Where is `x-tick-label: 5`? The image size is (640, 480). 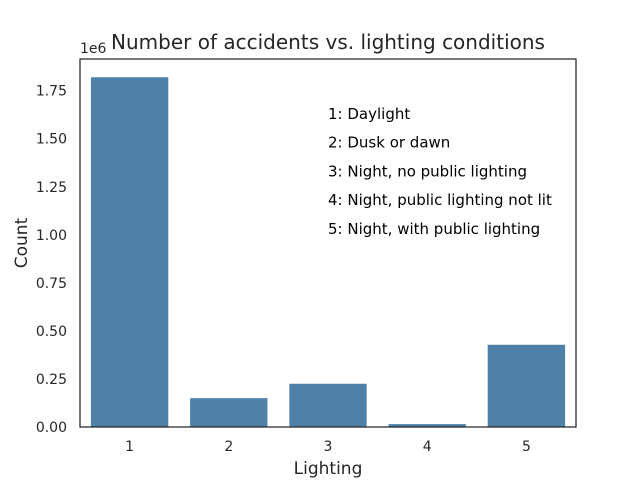 x-tick-label: 5 is located at coordinates (526, 447).